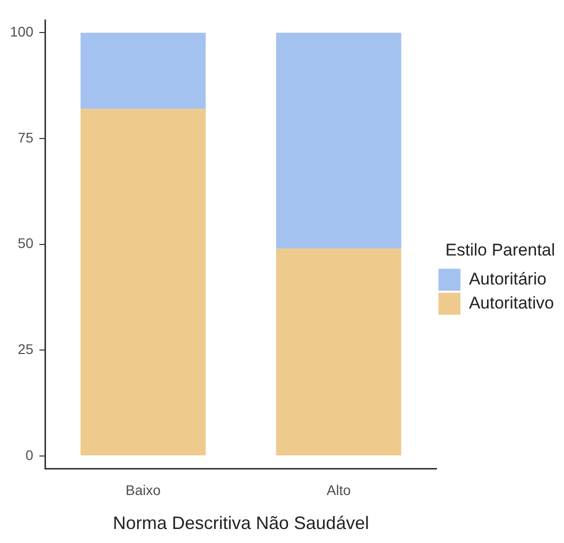  What do you see at coordinates (511, 302) in the screenshot?
I see `legend-label: Autoritativo` at bounding box center [511, 302].